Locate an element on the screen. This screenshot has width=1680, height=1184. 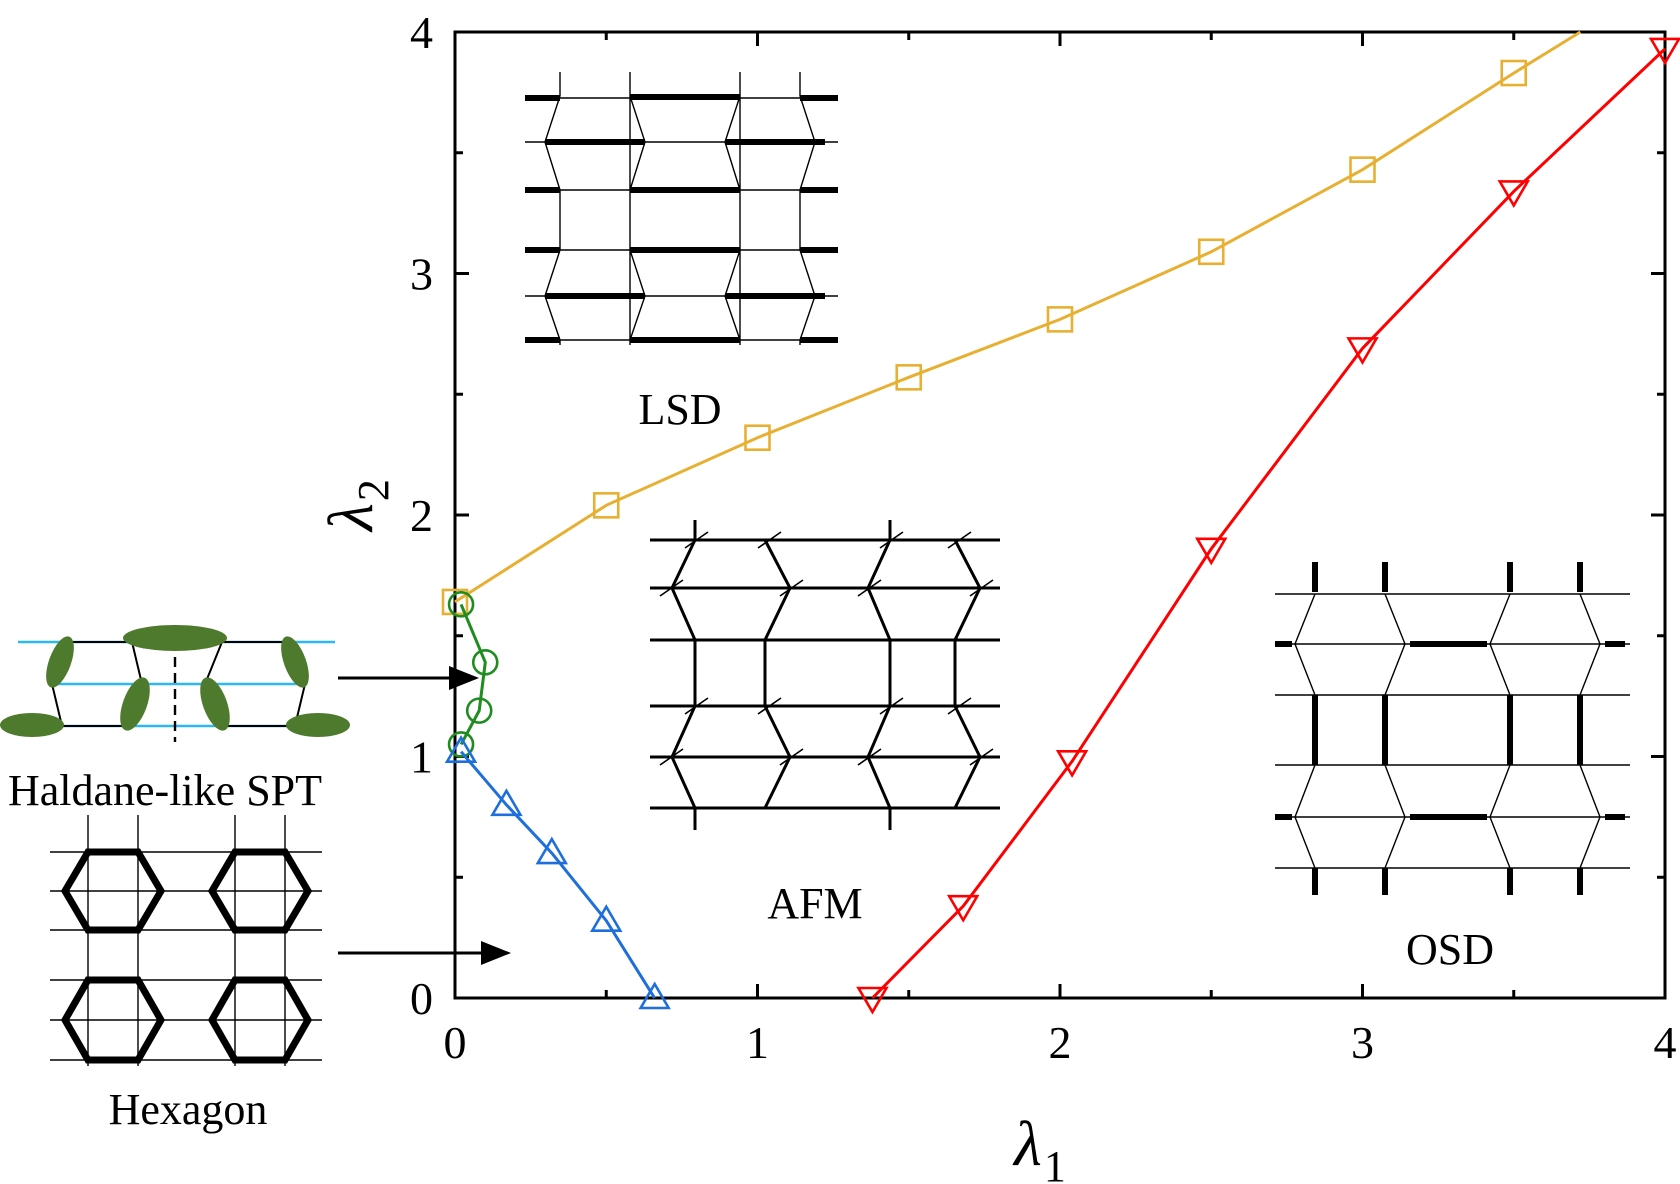
x-axis-symbol: λ is located at coordinates (1027, 1143).